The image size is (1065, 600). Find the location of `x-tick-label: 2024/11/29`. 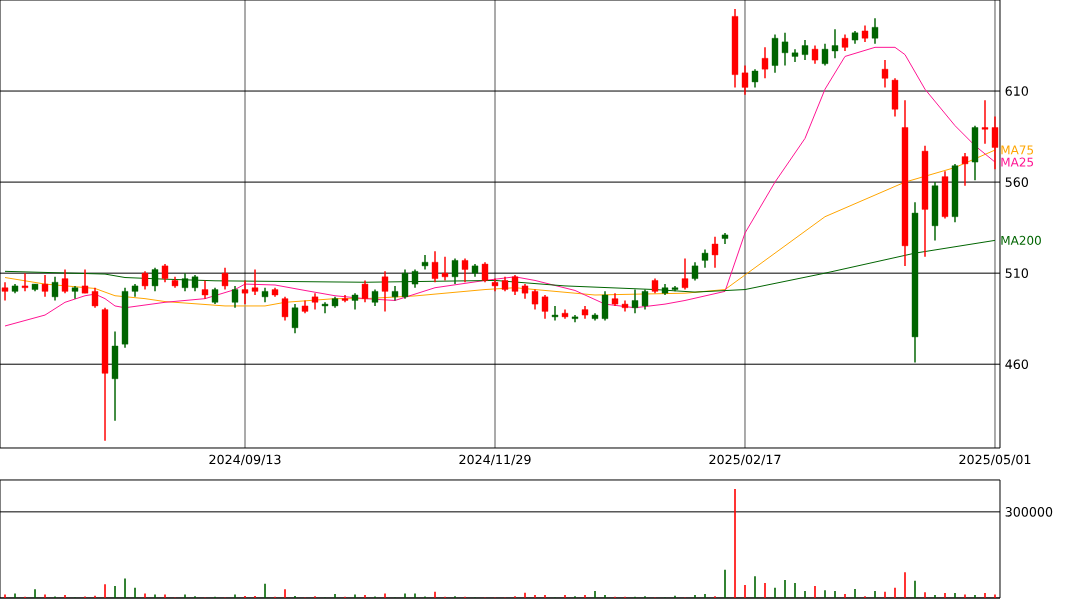

x-tick-label: 2024/11/29 is located at coordinates (495, 460).